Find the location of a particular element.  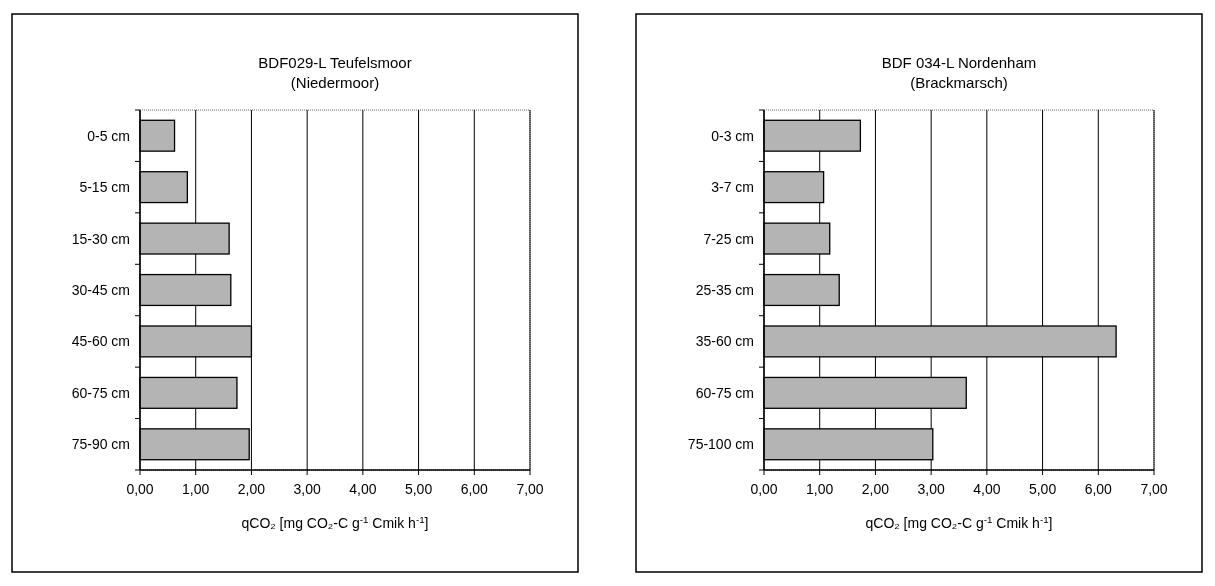

y-tick-label: 15-30 cm is located at coordinates (100, 238).